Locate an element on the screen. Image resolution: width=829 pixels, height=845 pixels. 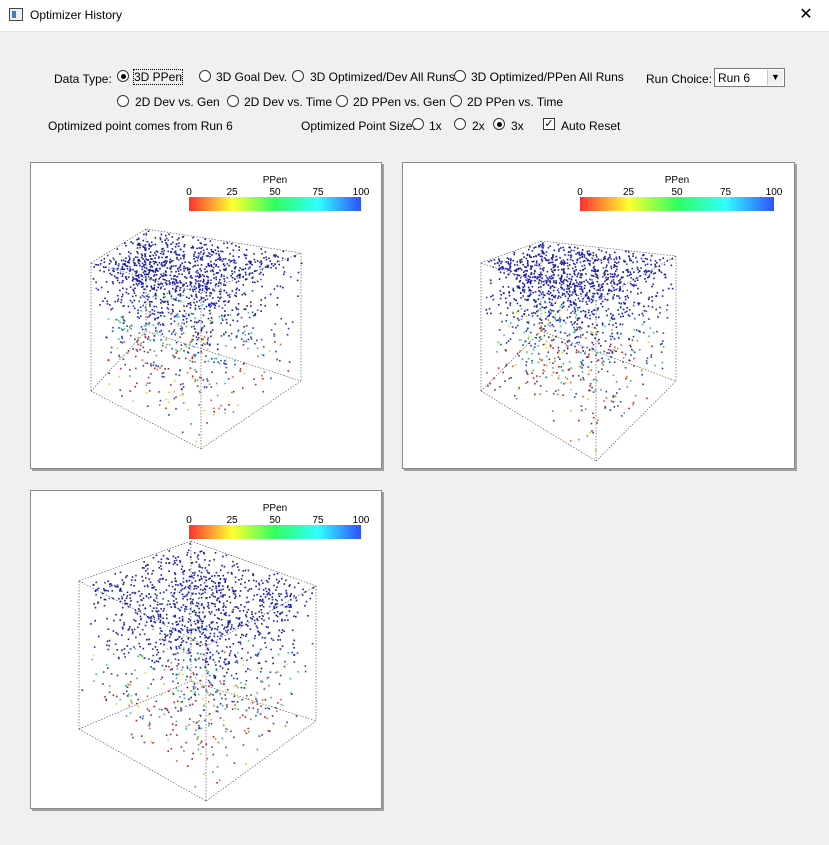
run-choice-select: Run 6 ▼ is located at coordinates (749, 77).